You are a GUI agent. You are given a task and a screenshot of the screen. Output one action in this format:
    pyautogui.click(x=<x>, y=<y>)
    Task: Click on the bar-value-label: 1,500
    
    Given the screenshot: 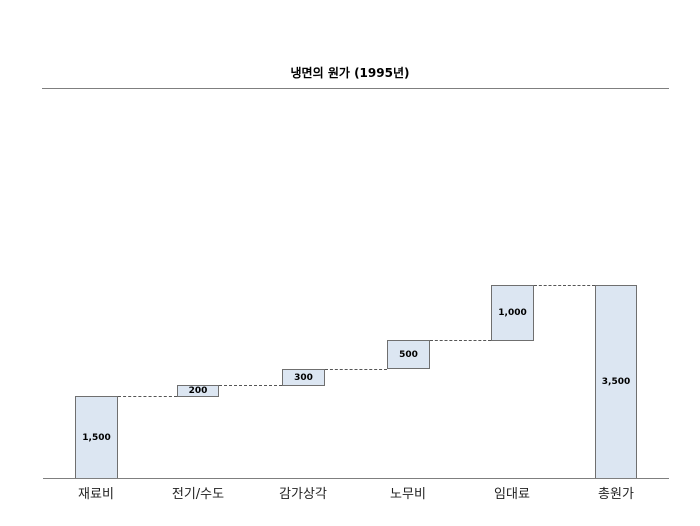 What is the action you would take?
    pyautogui.click(x=96, y=437)
    